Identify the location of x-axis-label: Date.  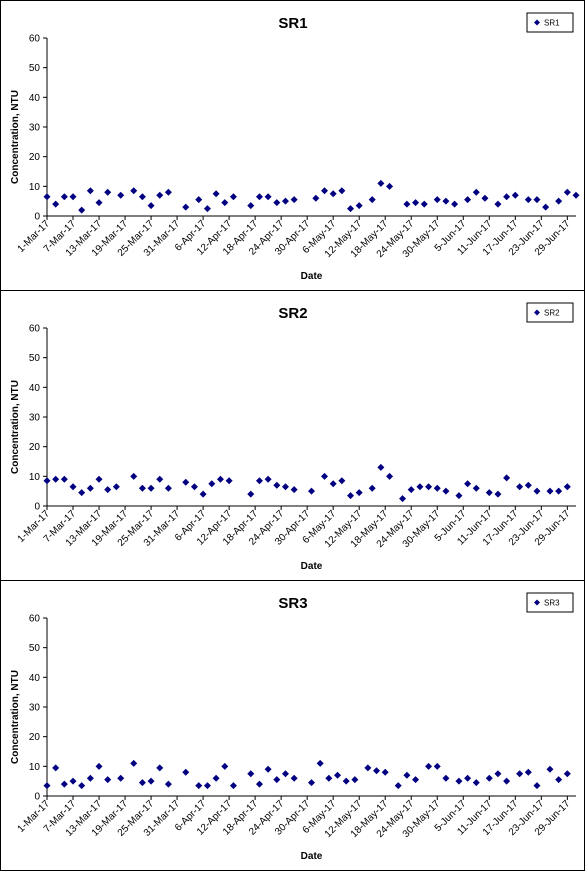
(312, 856).